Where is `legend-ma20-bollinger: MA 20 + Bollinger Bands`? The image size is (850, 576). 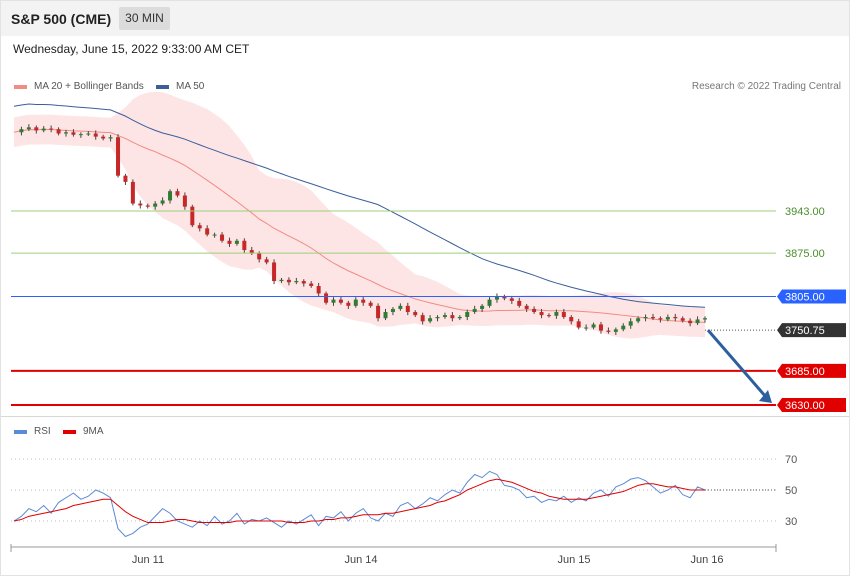 legend-ma20-bollinger: MA 20 + Bollinger Bands is located at coordinates (79, 86).